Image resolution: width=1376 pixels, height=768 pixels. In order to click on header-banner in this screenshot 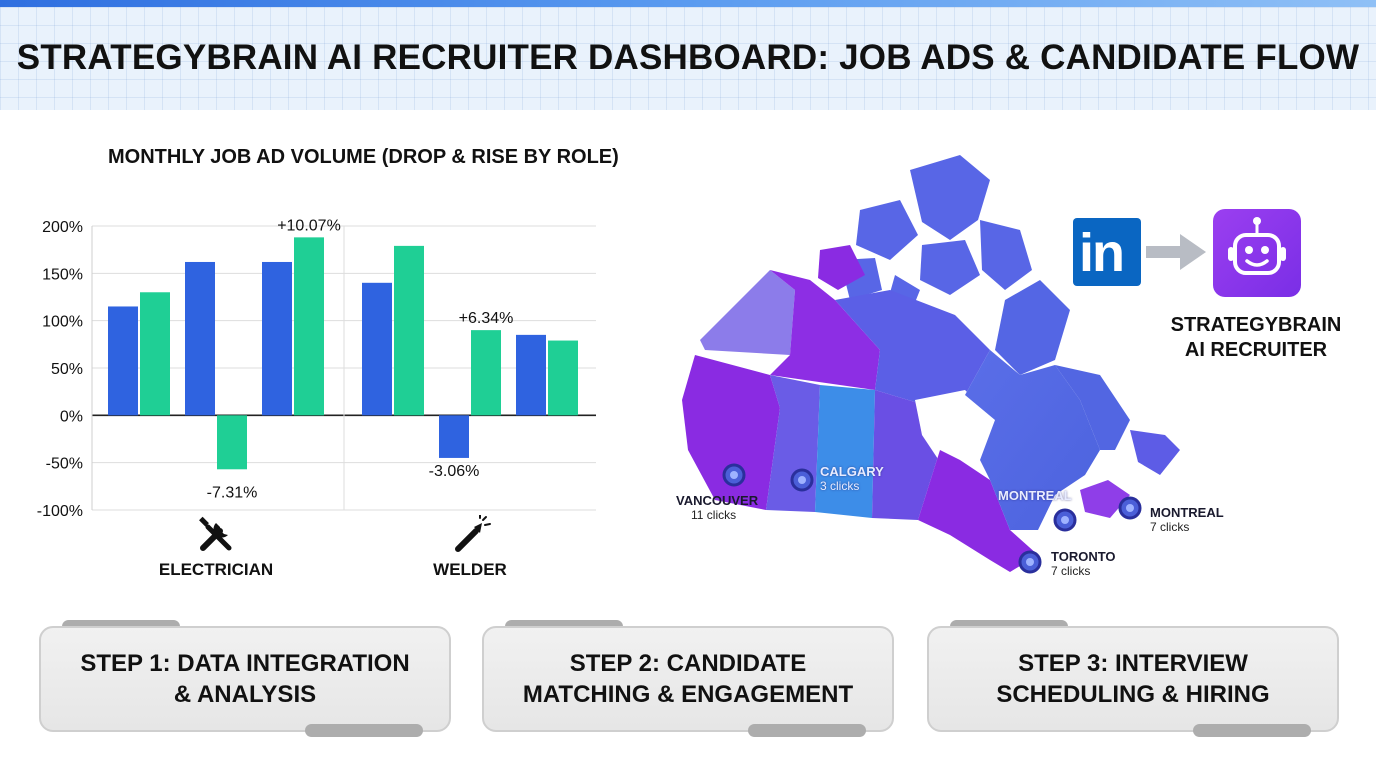, I will do `click(688, 58)`.